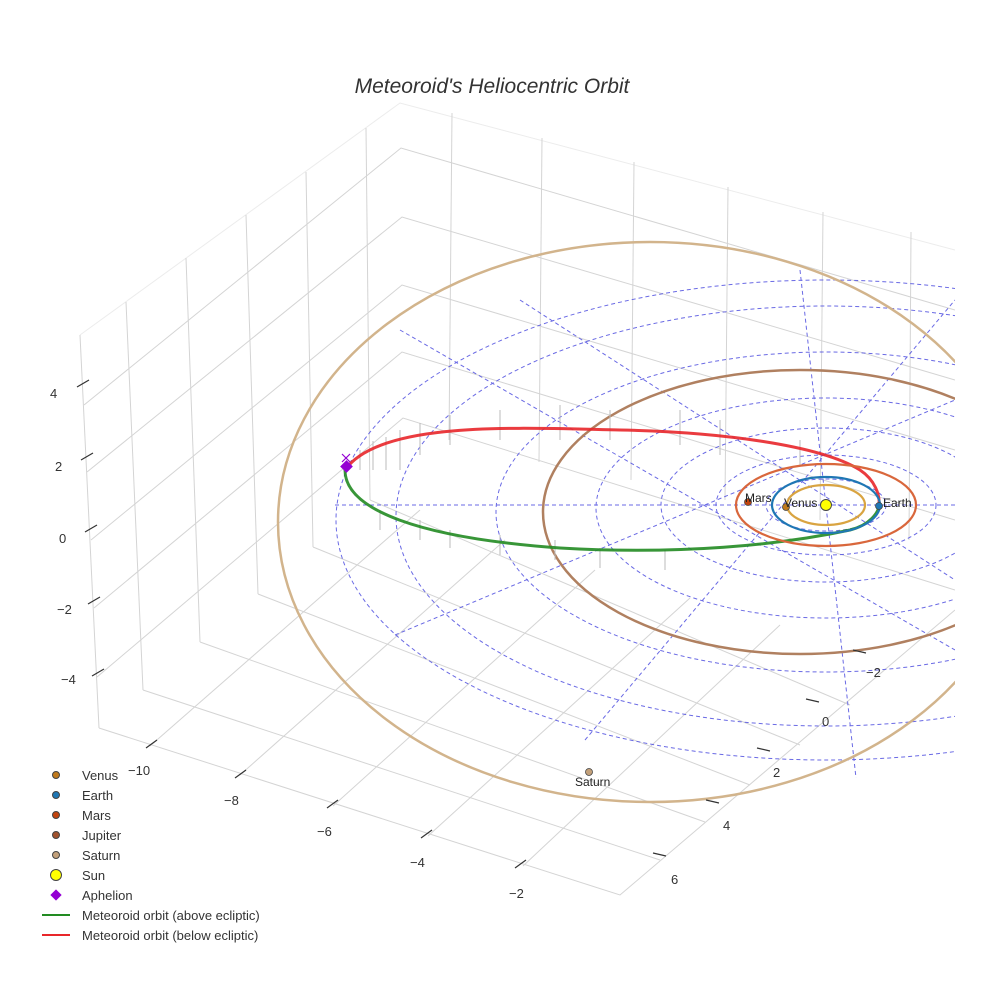  What do you see at coordinates (417, 862) in the screenshot?
I see `x-tick-neg4: −4` at bounding box center [417, 862].